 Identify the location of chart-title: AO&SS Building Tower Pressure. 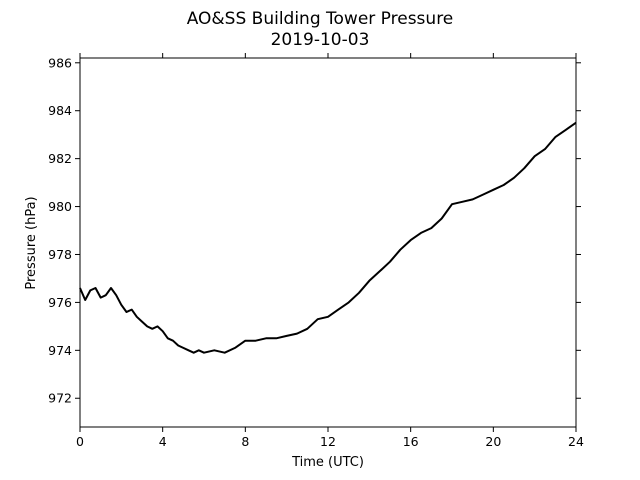
(320, 19).